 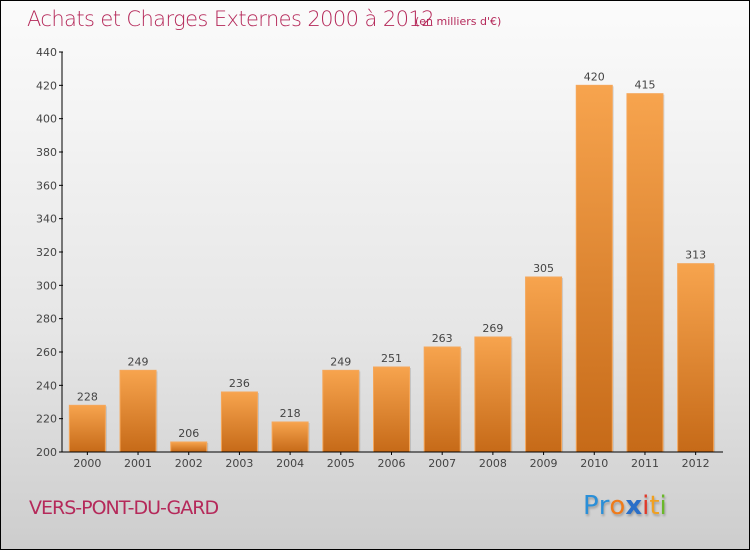 What do you see at coordinates (391, 409) in the screenshot?
I see `bar-2006` at bounding box center [391, 409].